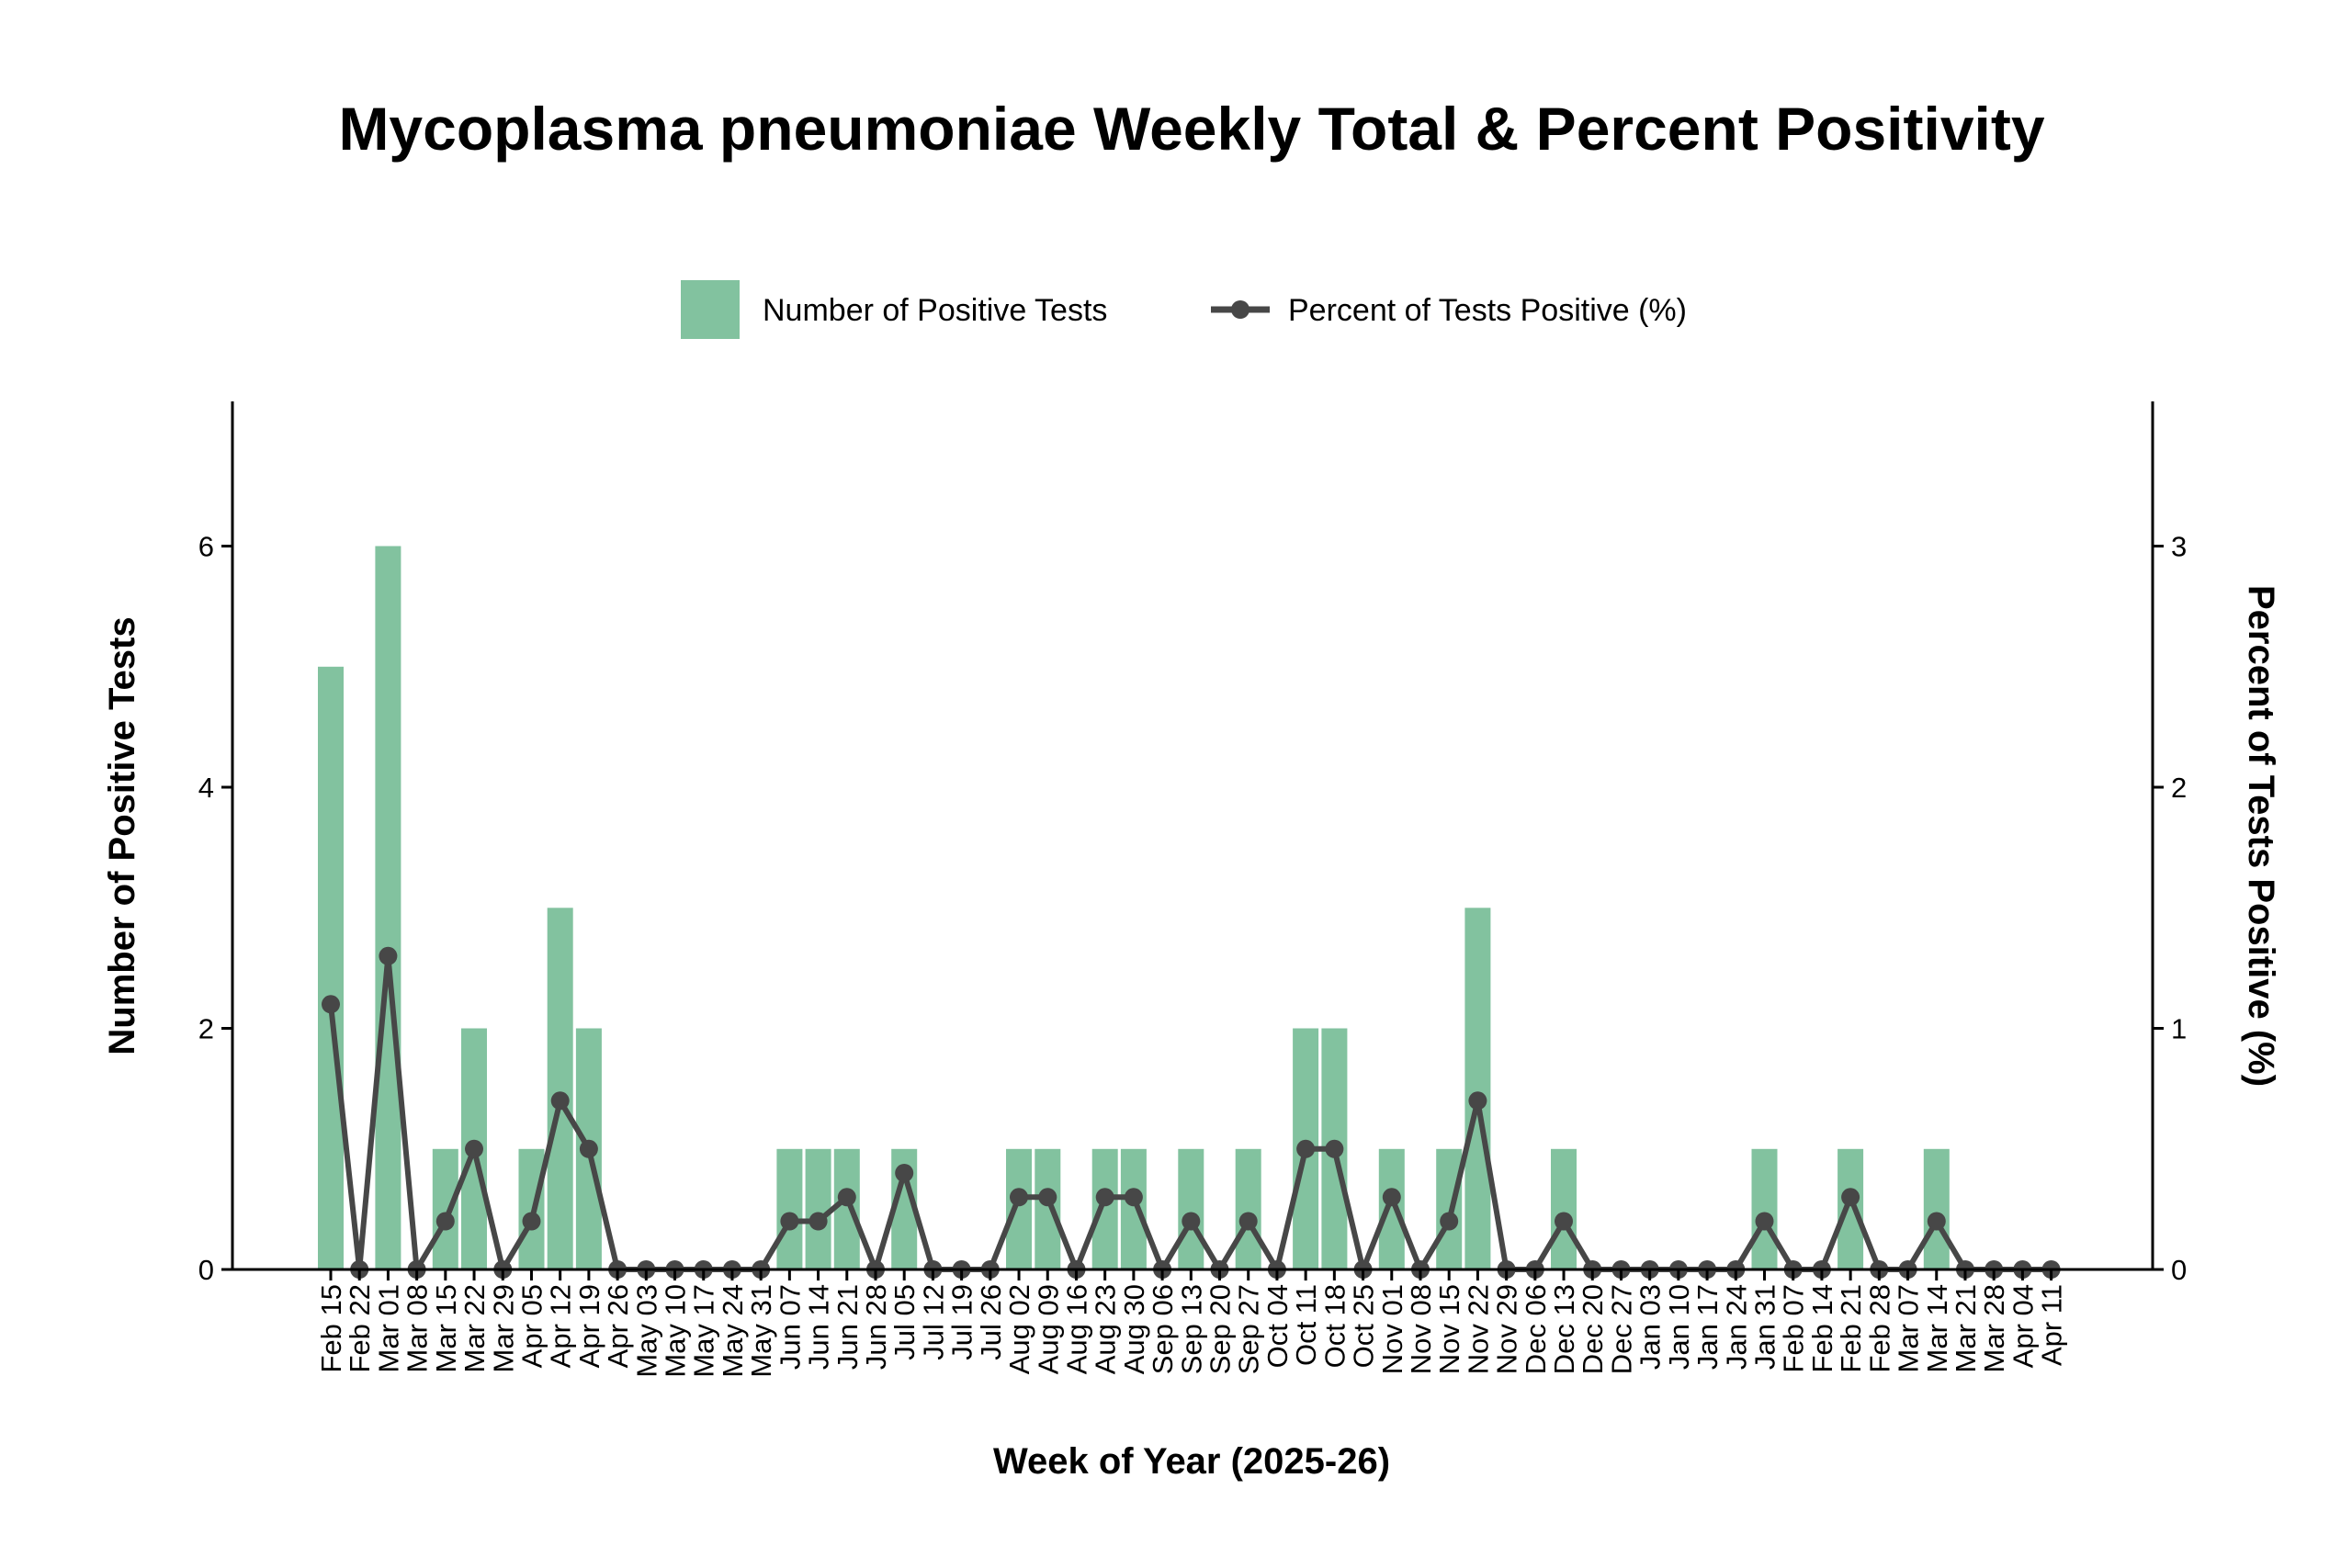 The image size is (2352, 1568). I want to click on x-tick-label-feb-15: Feb 15, so click(331, 1329).